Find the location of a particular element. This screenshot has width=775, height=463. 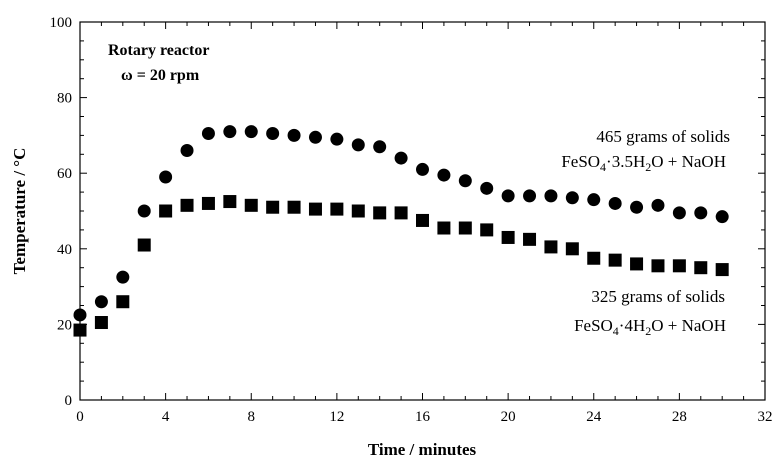

x-tick-label: 12 is located at coordinates (336, 417).